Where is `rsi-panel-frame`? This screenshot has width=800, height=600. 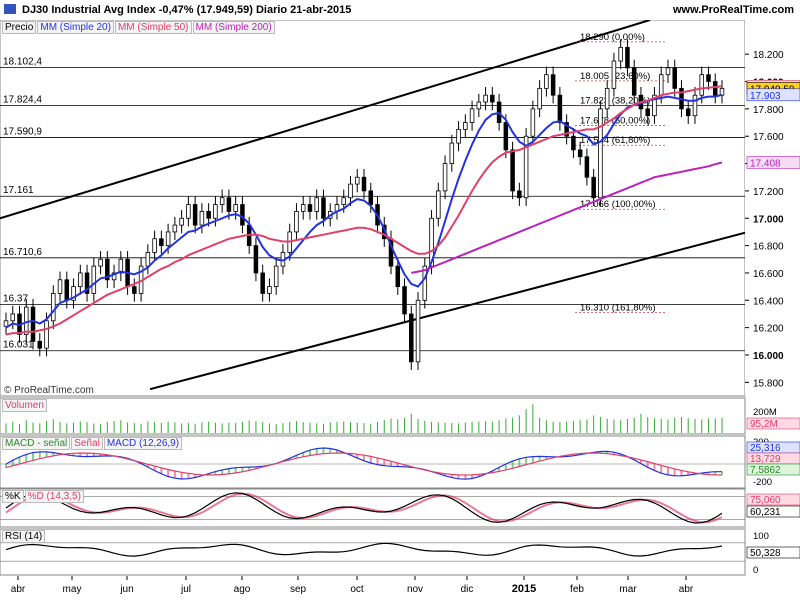
rsi-panel-frame is located at coordinates (373, 552).